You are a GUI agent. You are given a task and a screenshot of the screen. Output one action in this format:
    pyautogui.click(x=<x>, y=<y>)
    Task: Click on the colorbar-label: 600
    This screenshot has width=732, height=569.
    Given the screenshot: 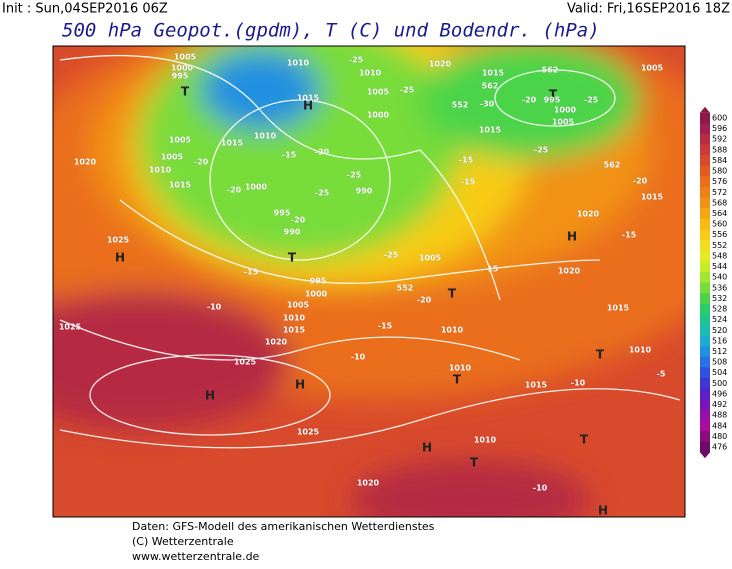 What is the action you would take?
    pyautogui.click(x=719, y=118)
    